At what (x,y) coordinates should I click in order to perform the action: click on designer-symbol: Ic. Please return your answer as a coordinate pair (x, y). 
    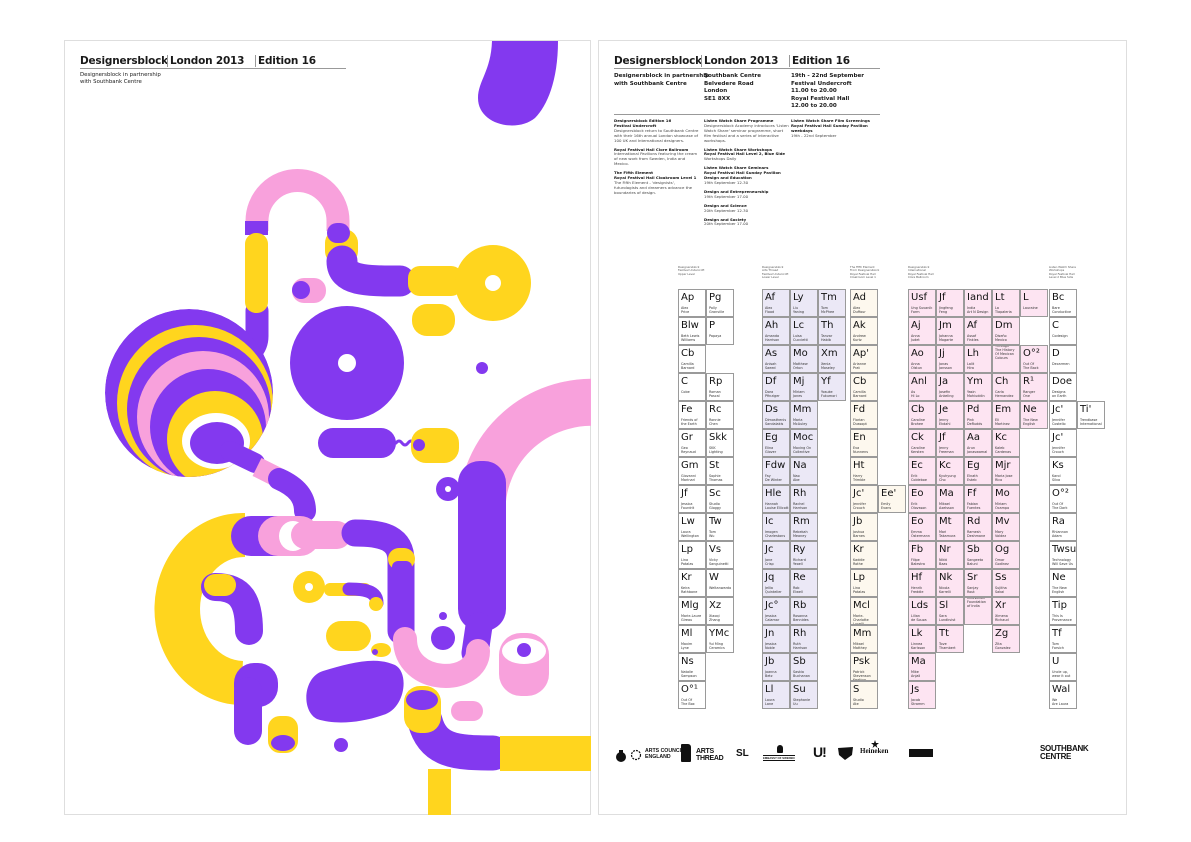
    Looking at the image, I should click on (769, 521).